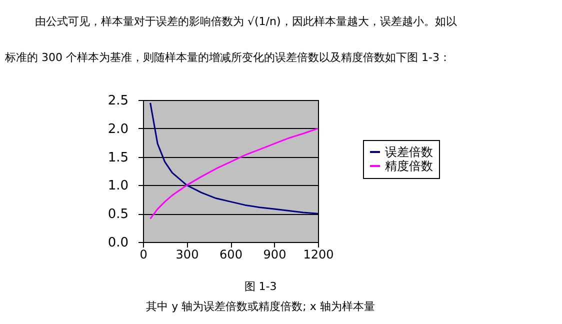 The width and height of the screenshot is (562, 324). What do you see at coordinates (260, 286) in the screenshot?
I see `text: 图 1-3` at bounding box center [260, 286].